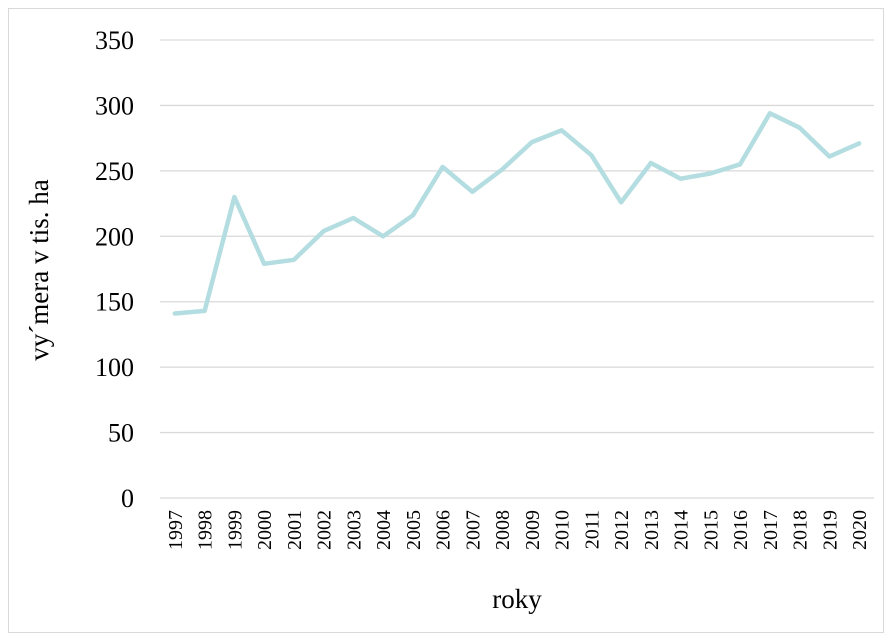  Describe the element at coordinates (114, 236) in the screenshot. I see `y-tick-label: 200` at that location.